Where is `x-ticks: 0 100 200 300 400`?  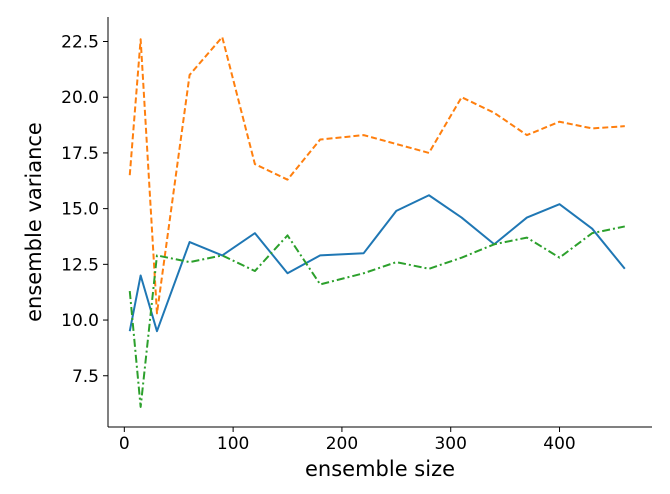
x-ticks: 0 100 200 300 400 is located at coordinates (347, 440).